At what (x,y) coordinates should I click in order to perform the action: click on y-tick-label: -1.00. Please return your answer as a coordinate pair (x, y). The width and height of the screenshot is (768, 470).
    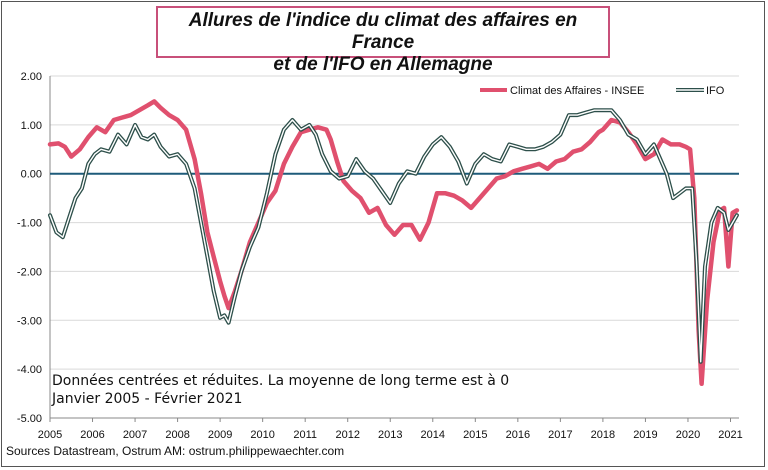
    Looking at the image, I should click on (29, 224).